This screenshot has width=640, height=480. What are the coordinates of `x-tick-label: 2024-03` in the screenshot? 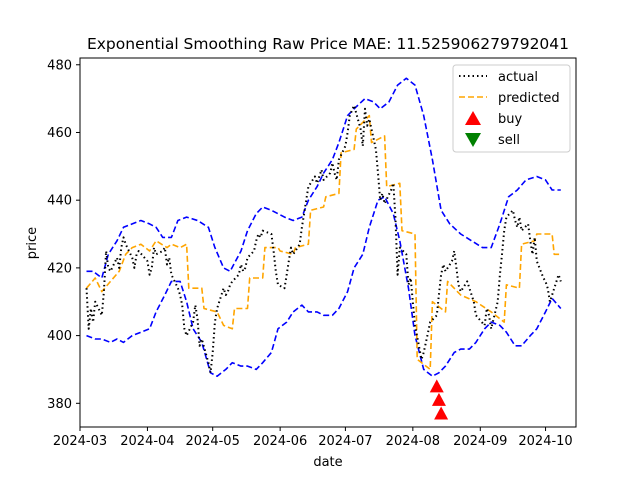 It's located at (80, 441).